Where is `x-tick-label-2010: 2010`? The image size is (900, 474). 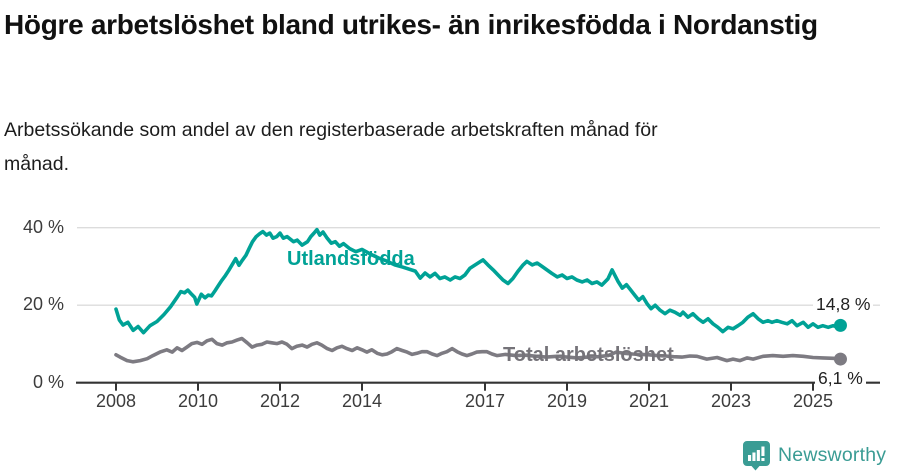
x-tick-label-2010: 2010 is located at coordinates (198, 401).